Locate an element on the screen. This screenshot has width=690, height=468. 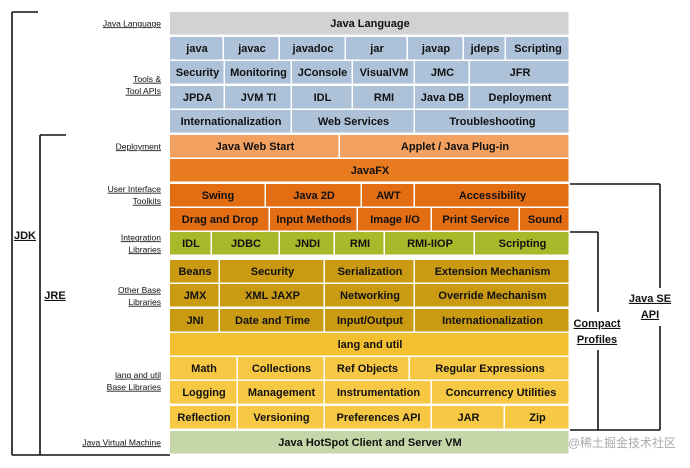
cell-label: Scripting is located at coordinates (523, 244).